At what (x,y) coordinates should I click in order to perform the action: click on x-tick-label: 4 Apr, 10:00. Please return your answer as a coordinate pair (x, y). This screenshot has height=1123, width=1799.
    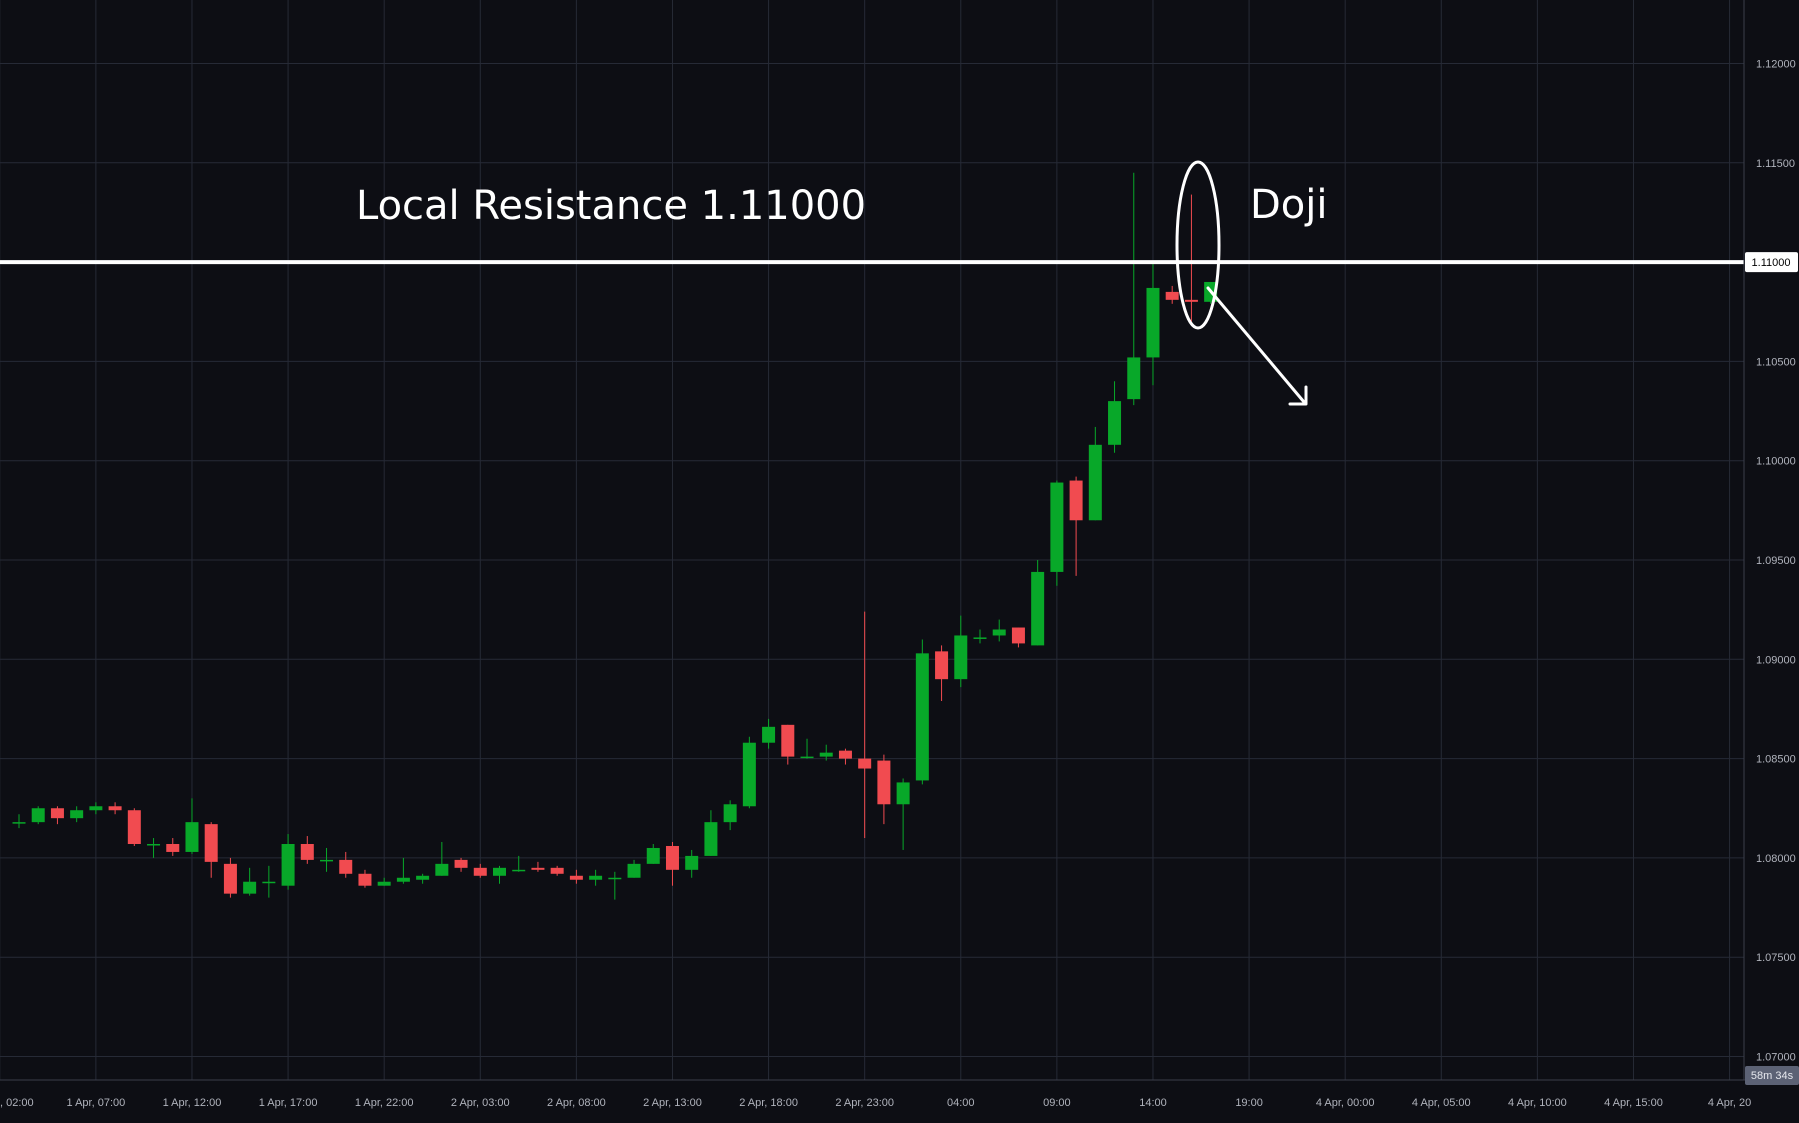
    Looking at the image, I should click on (1537, 1103).